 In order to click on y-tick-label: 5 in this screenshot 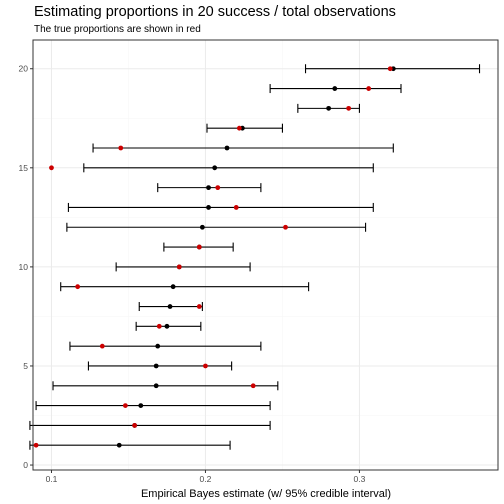, I will do `click(25, 366)`.